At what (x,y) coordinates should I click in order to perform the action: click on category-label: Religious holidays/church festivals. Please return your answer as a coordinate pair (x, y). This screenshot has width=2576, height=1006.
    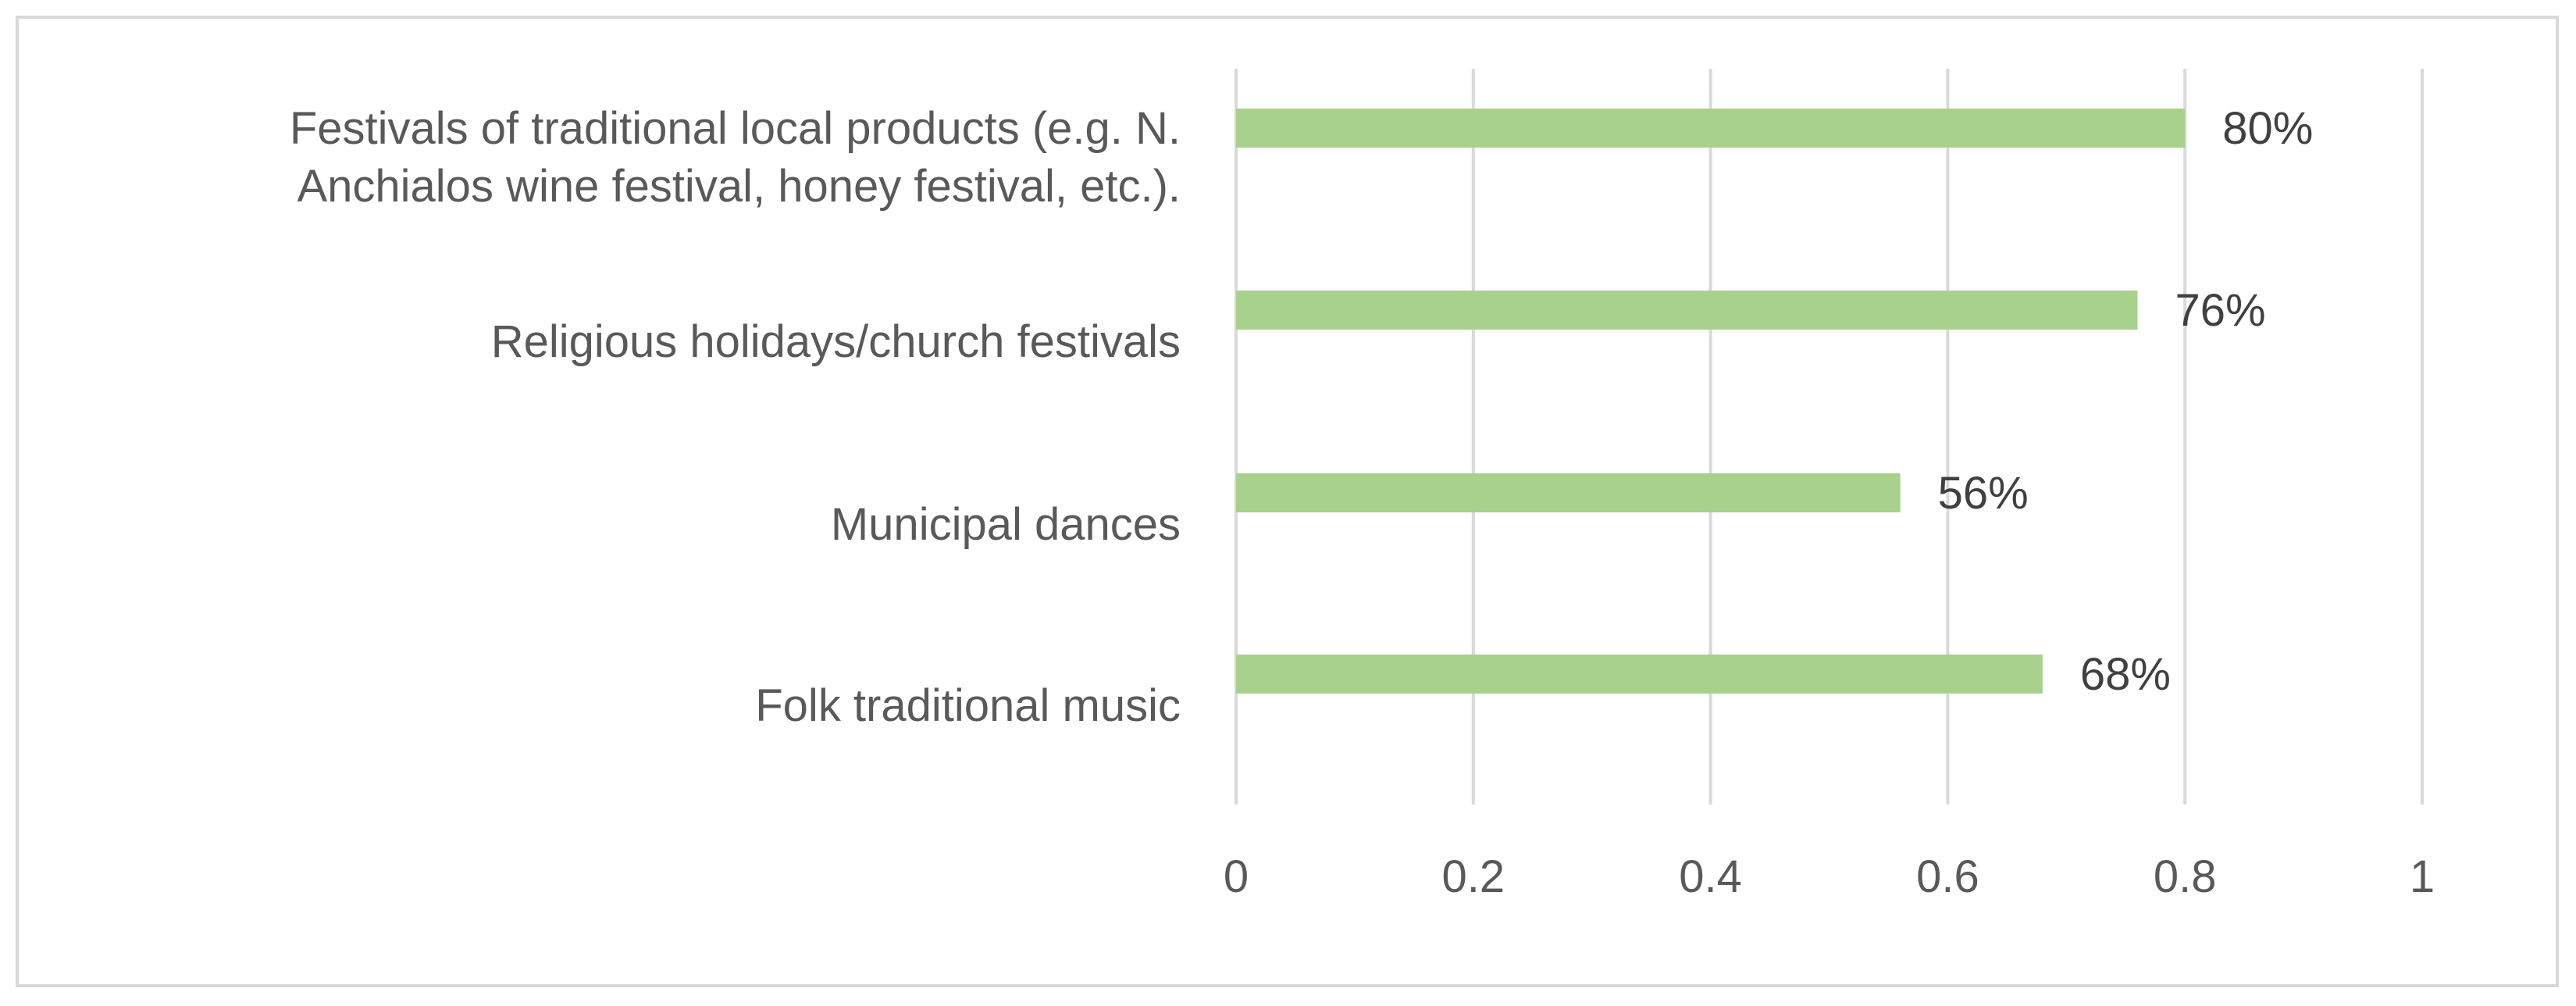
    Looking at the image, I should click on (836, 341).